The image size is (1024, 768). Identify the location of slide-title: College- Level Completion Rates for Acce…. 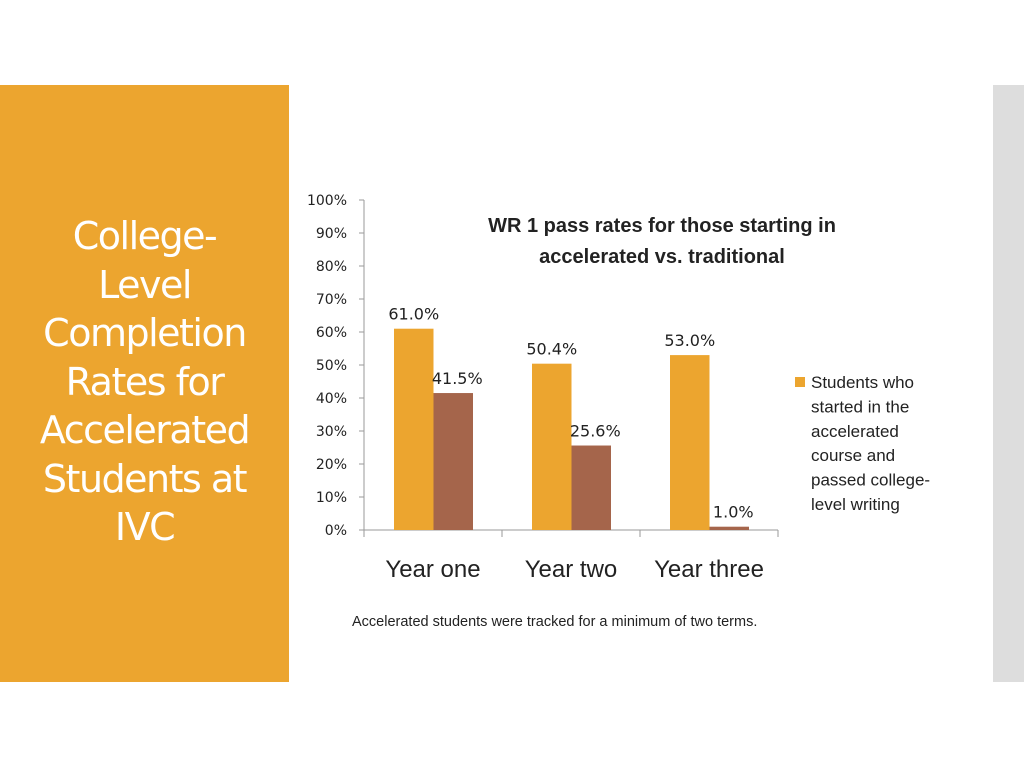
(144, 382).